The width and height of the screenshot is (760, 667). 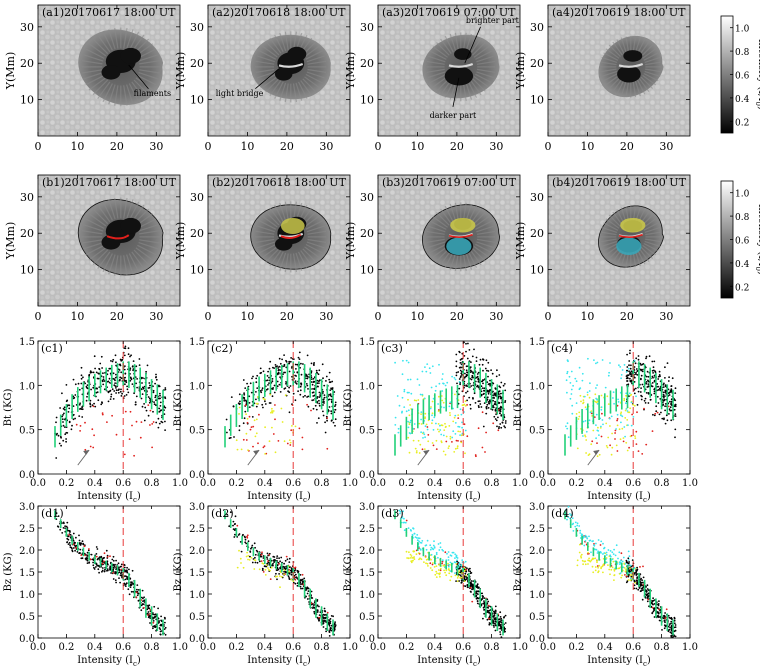 What do you see at coordinates (109, 407) in the screenshot?
I see `plot-frame` at bounding box center [109, 407].